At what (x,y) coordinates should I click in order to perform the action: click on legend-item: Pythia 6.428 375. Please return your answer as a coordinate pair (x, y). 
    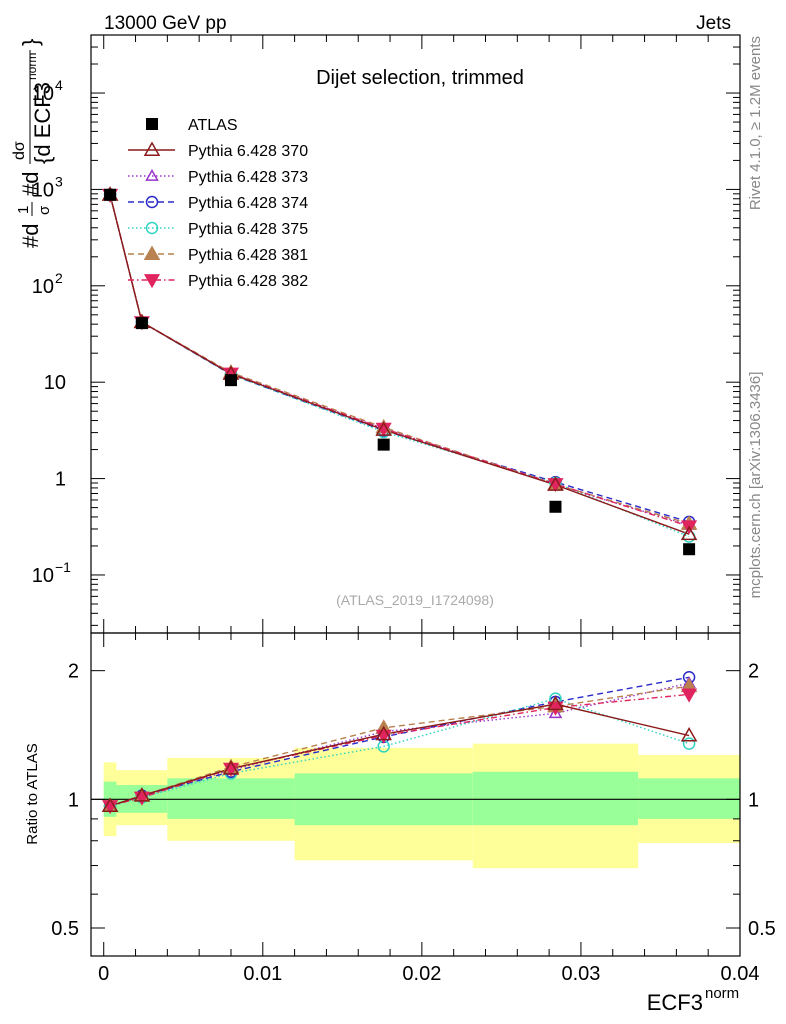
    Looking at the image, I should click on (218, 229).